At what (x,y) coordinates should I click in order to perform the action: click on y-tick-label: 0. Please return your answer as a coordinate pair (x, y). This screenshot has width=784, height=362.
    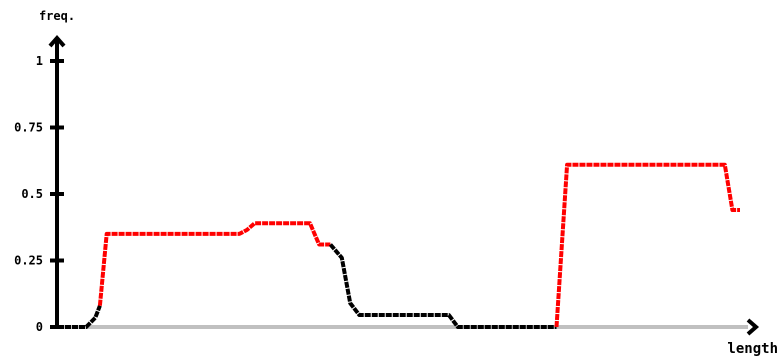
    Looking at the image, I should click on (39, 327).